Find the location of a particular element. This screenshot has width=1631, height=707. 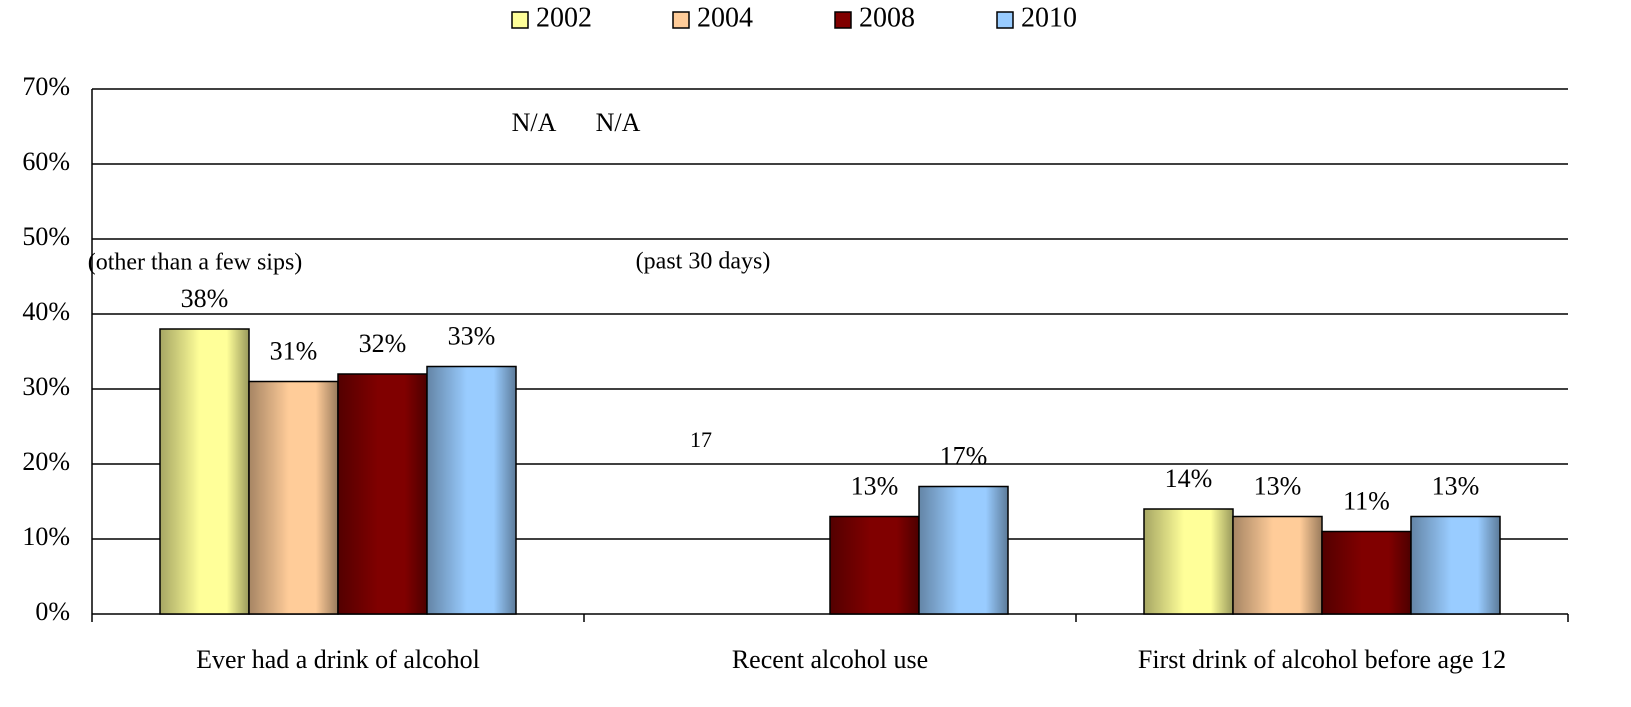

y-tick-label: 60% is located at coordinates (46, 161).